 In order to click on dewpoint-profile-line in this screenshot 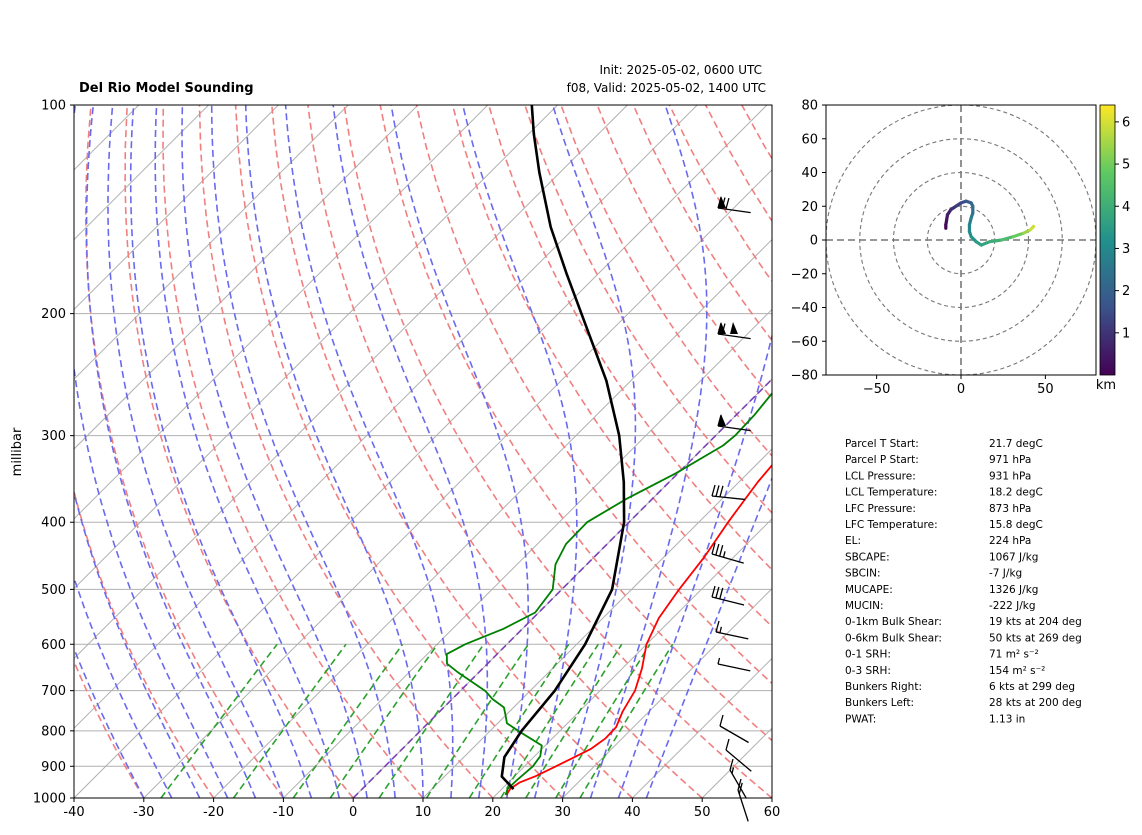, I will do `click(608, 594)`.